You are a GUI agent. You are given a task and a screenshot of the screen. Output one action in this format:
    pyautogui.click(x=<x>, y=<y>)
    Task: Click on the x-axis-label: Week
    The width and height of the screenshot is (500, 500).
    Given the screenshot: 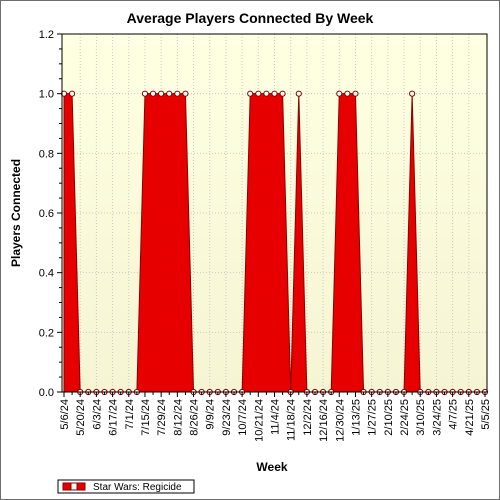 What is the action you would take?
    pyautogui.click(x=271, y=467)
    